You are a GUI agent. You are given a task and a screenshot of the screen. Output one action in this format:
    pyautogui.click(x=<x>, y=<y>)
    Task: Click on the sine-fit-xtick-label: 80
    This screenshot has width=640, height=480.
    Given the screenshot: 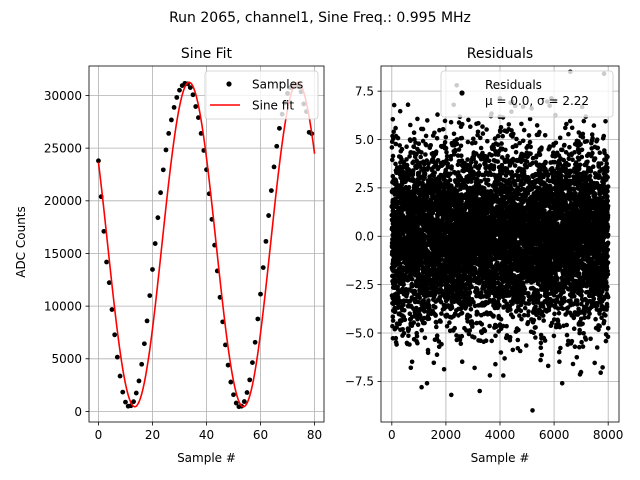 What is the action you would take?
    pyautogui.click(x=314, y=435)
    